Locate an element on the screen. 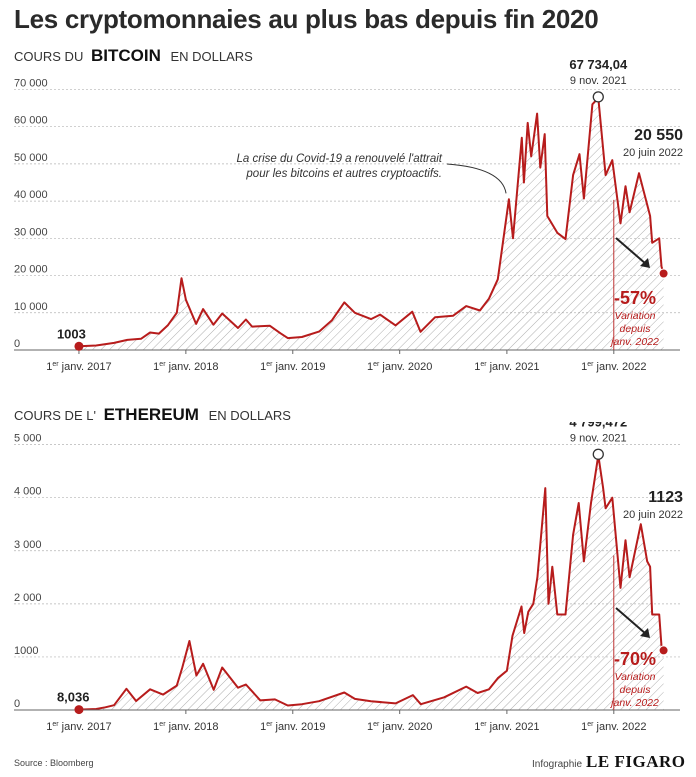 This screenshot has width=696, height=777. btc-variation-line2: depuis is located at coordinates (636, 329).